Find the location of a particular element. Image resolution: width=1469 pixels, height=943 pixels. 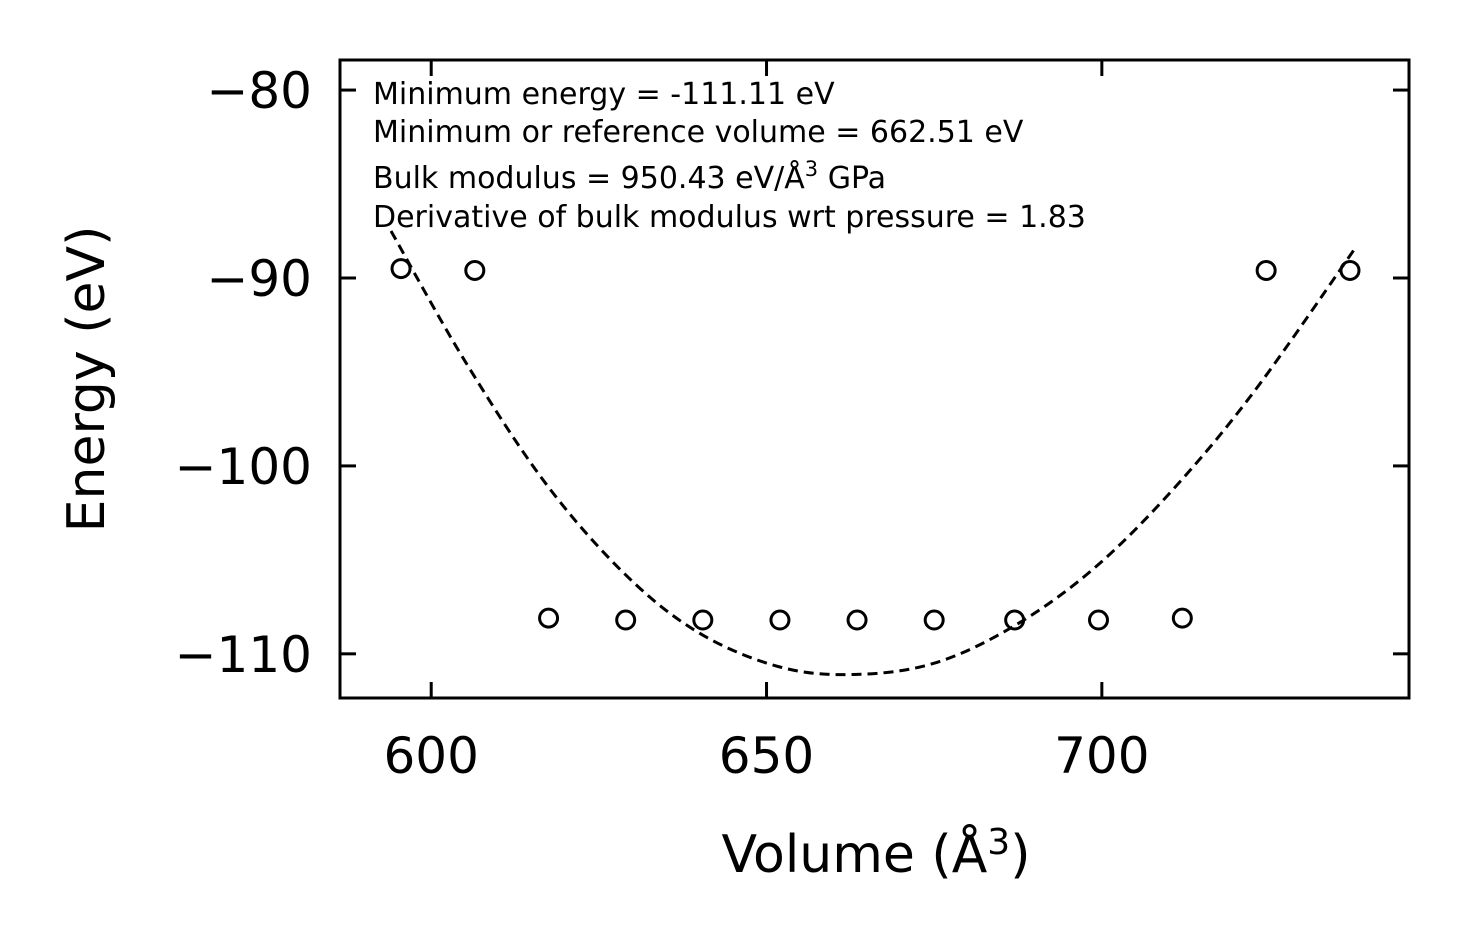

y-tick-label: −90 is located at coordinates (259, 279).